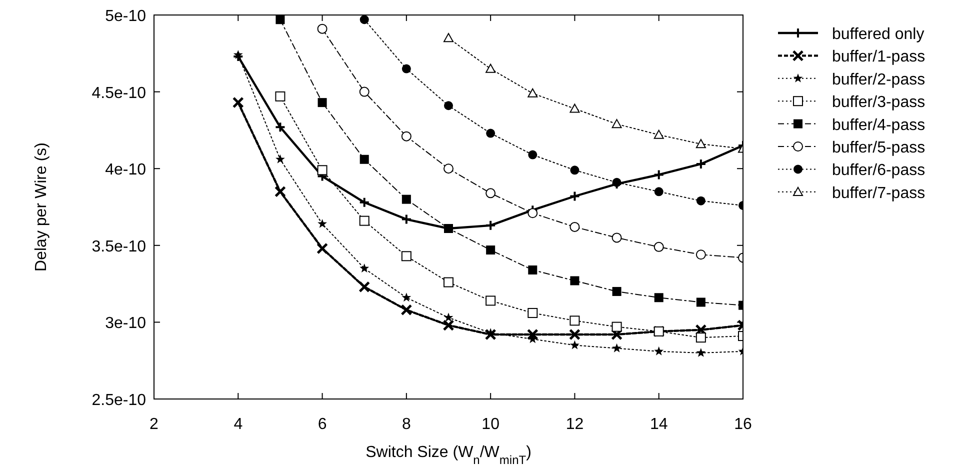  Describe the element at coordinates (119, 93) in the screenshot. I see `y-tick-label: 4.5e-10` at that location.